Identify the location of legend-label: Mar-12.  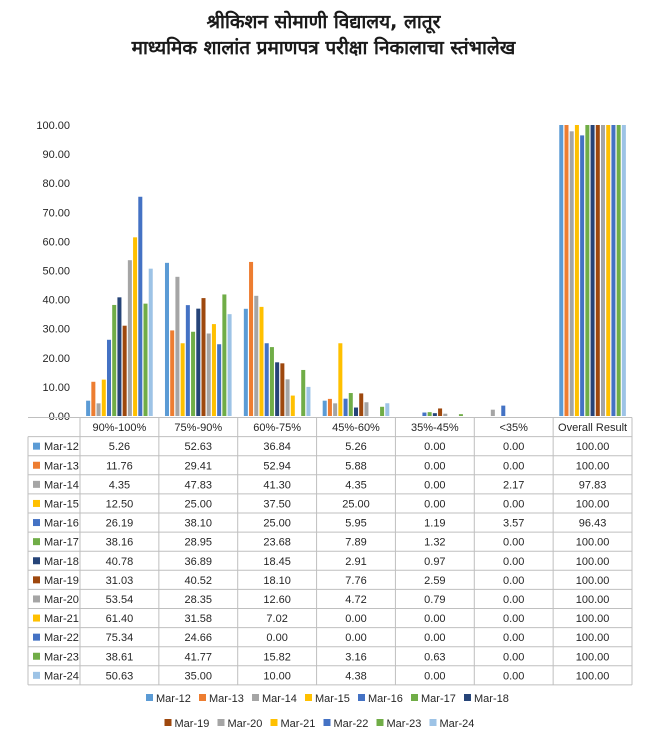
(173, 699).